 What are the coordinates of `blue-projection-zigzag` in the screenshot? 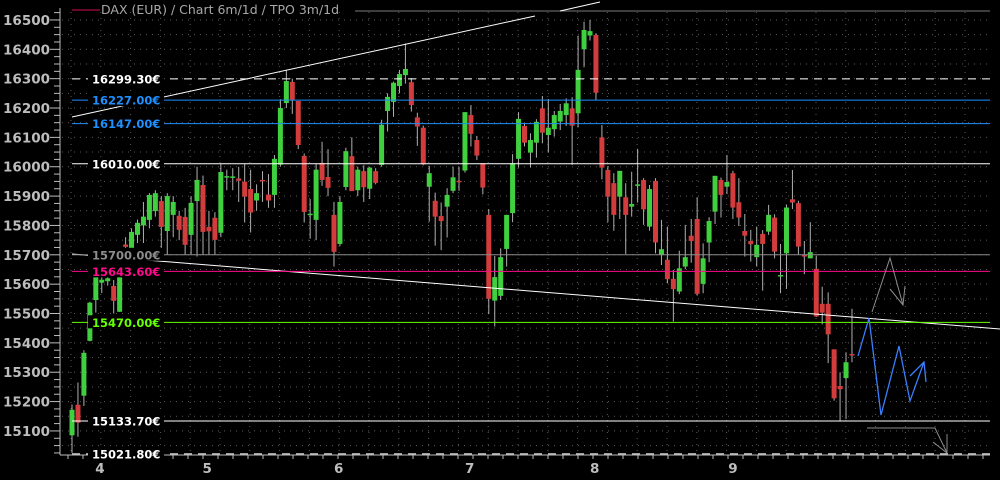 It's located at (891, 366).